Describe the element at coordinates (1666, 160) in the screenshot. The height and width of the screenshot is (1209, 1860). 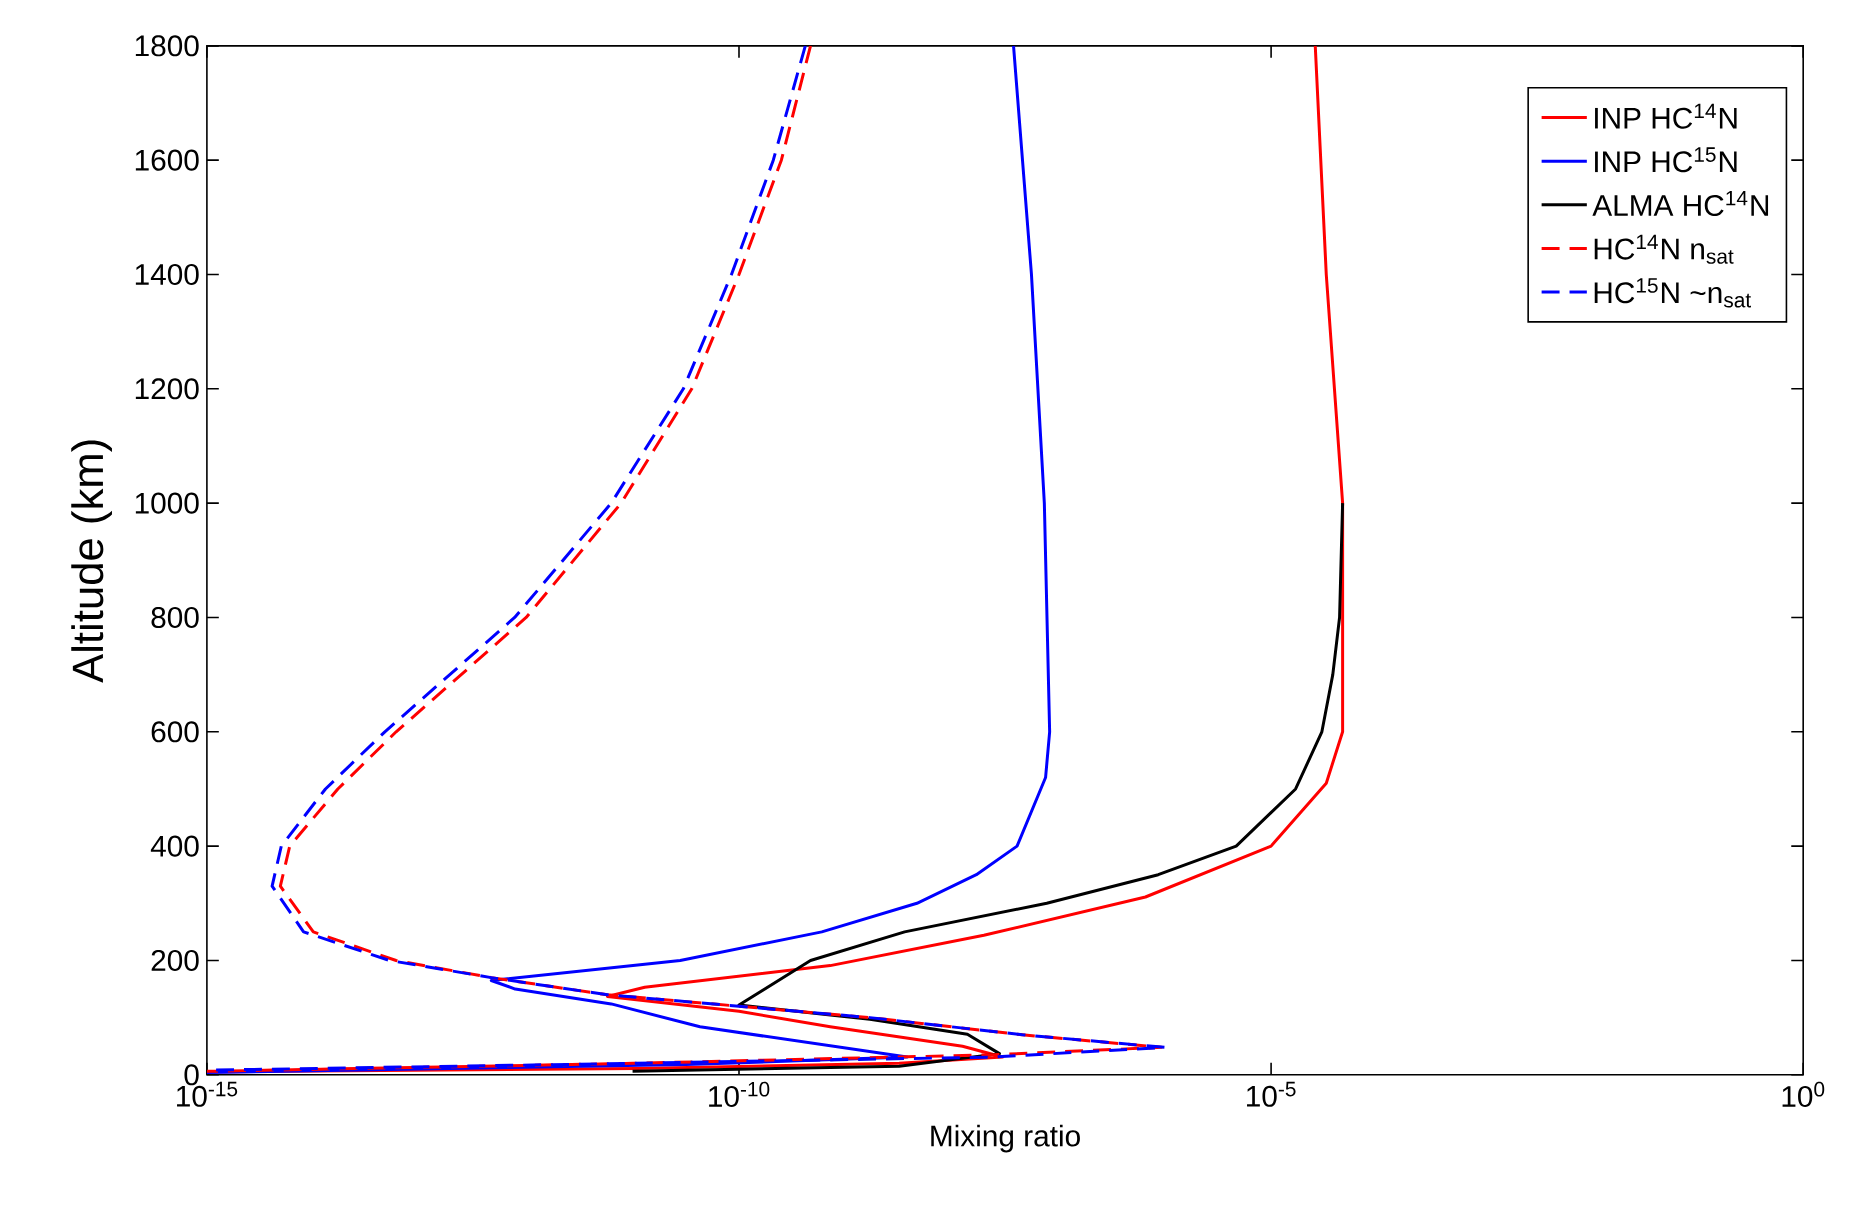
I see `legend-label: INP HC$^{15}$N` at that location.